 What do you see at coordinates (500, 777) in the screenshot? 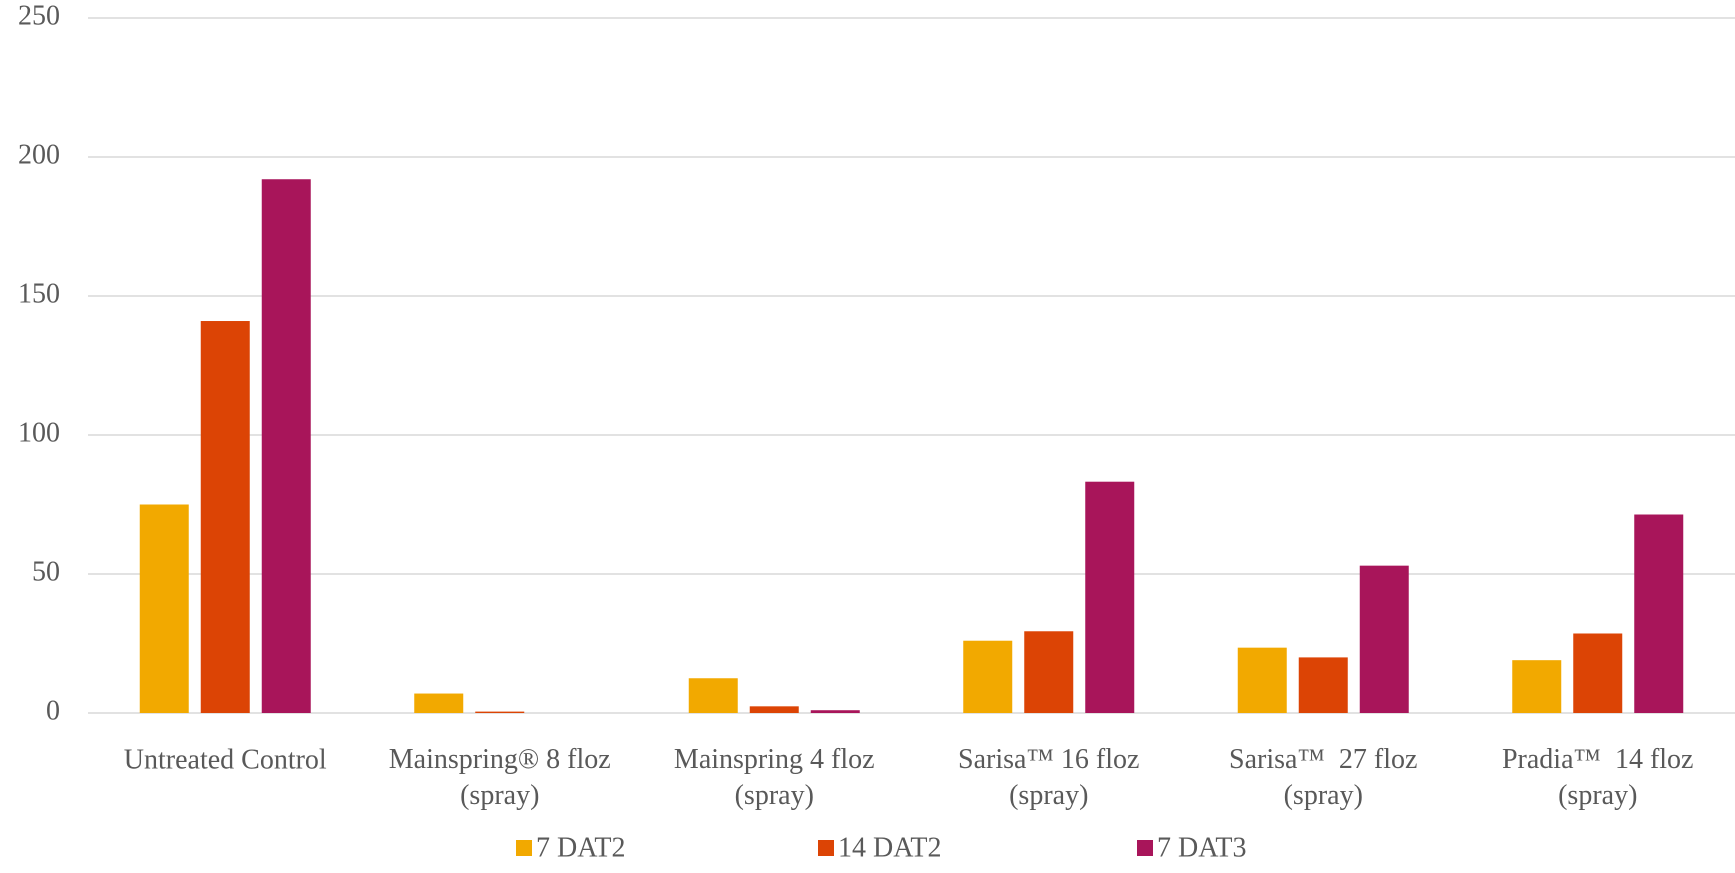
I see `x-tick-label: Mainspring® 8 floz (spray)` at bounding box center [500, 777].